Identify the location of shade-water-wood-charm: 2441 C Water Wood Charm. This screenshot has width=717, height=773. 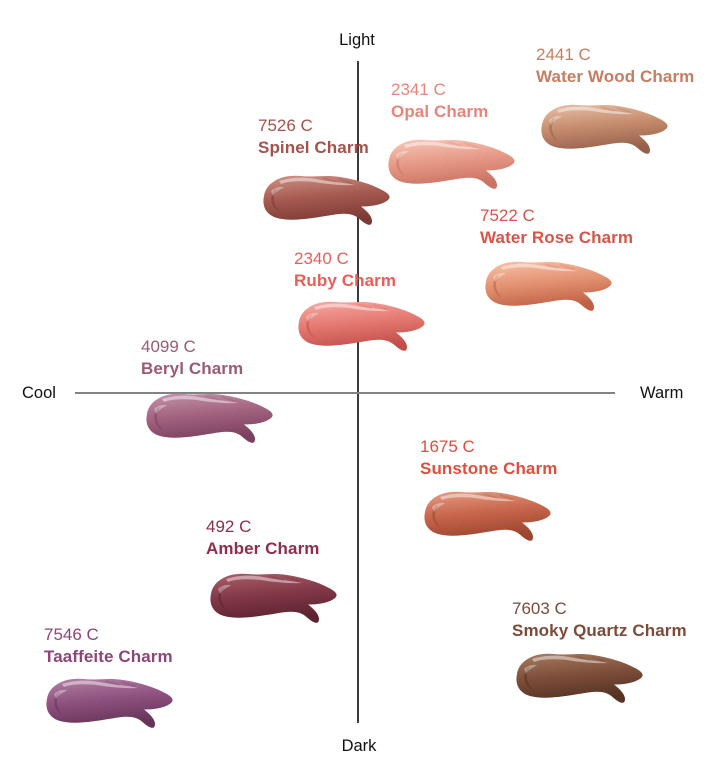
(613, 101).